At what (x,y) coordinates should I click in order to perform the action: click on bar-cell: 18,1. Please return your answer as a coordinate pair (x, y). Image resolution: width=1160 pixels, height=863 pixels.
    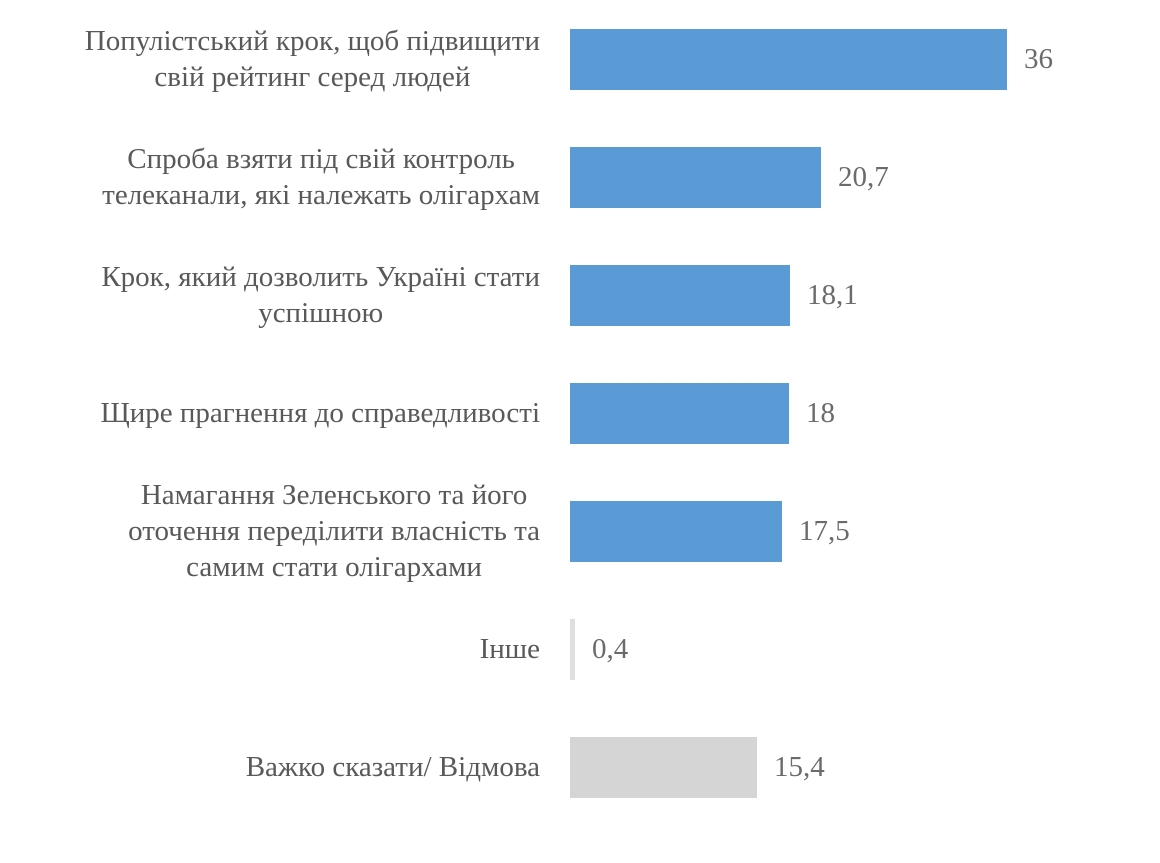
    Looking at the image, I should click on (865, 295).